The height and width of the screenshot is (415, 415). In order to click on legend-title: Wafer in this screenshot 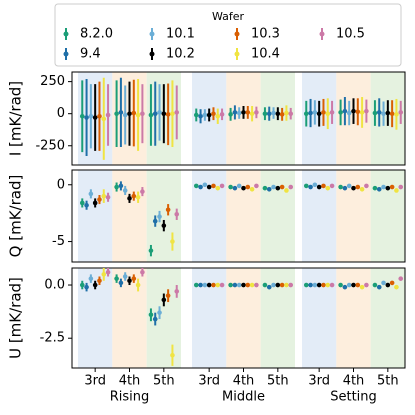, I will do `click(228, 16)`.